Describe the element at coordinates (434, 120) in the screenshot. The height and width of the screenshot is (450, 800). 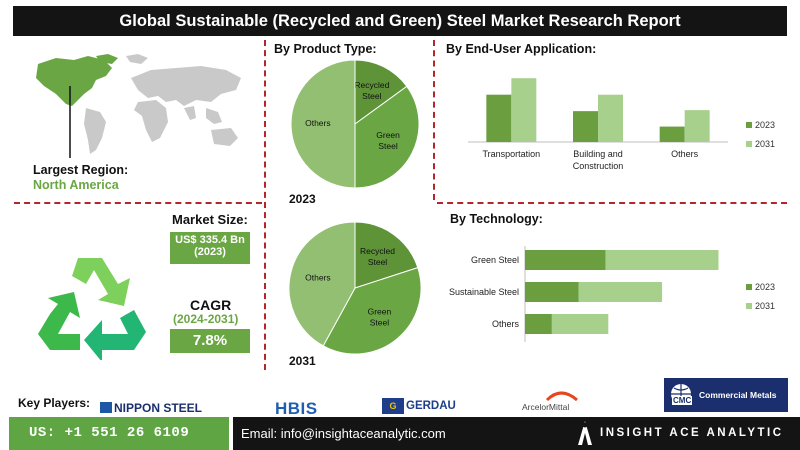
I see `divider-right` at that location.